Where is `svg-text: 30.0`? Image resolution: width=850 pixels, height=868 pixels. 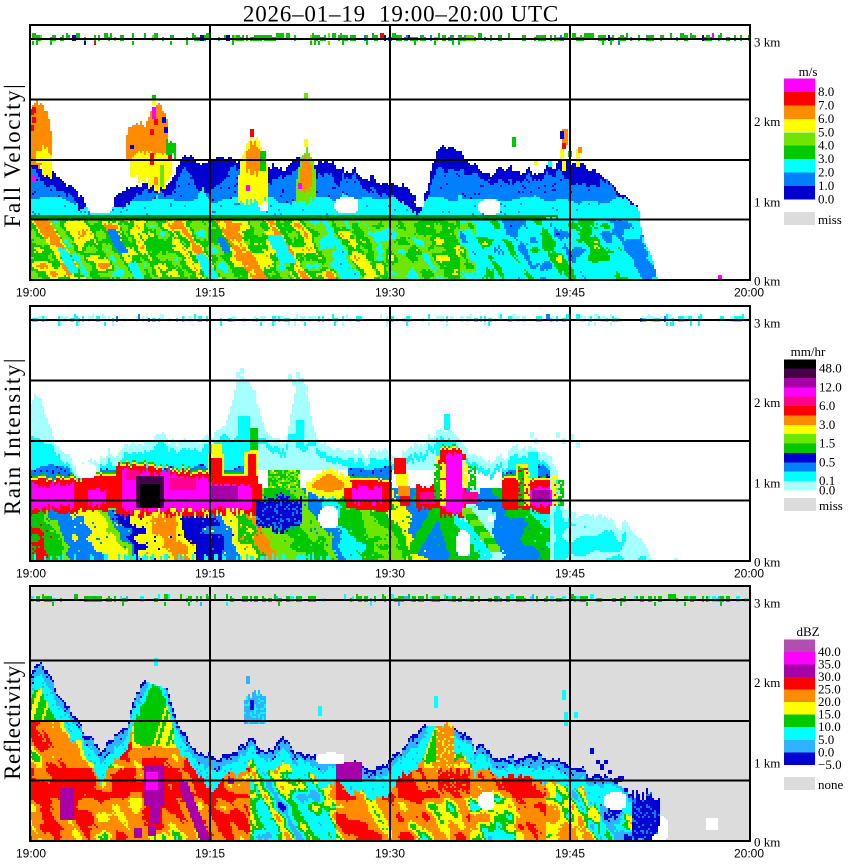
svg-text: 30.0 is located at coordinates (829, 676).